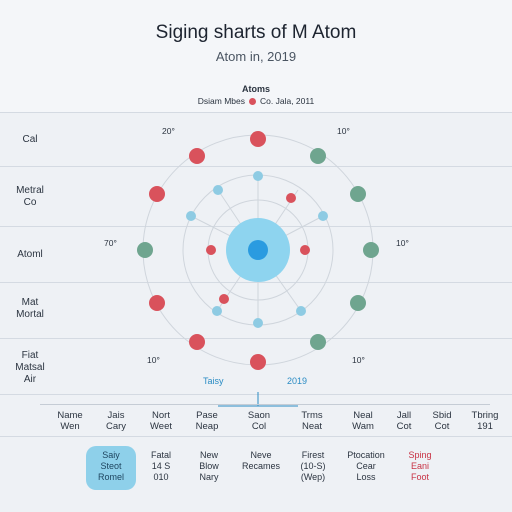 The image size is (512, 512). I want to click on page-title: Siging sharts of M Atom, so click(256, 32).